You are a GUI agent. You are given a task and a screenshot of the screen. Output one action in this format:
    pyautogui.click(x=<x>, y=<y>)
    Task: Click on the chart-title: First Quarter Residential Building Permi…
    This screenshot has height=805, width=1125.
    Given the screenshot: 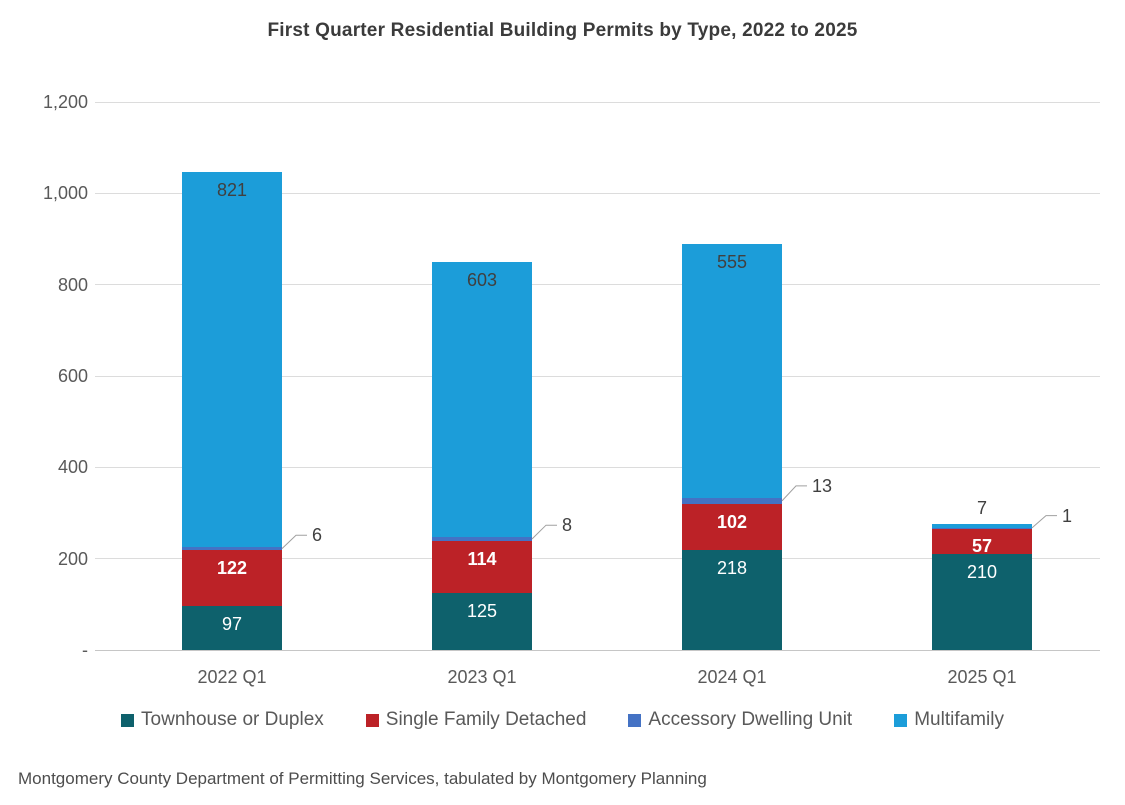 What is the action you would take?
    pyautogui.click(x=562, y=30)
    